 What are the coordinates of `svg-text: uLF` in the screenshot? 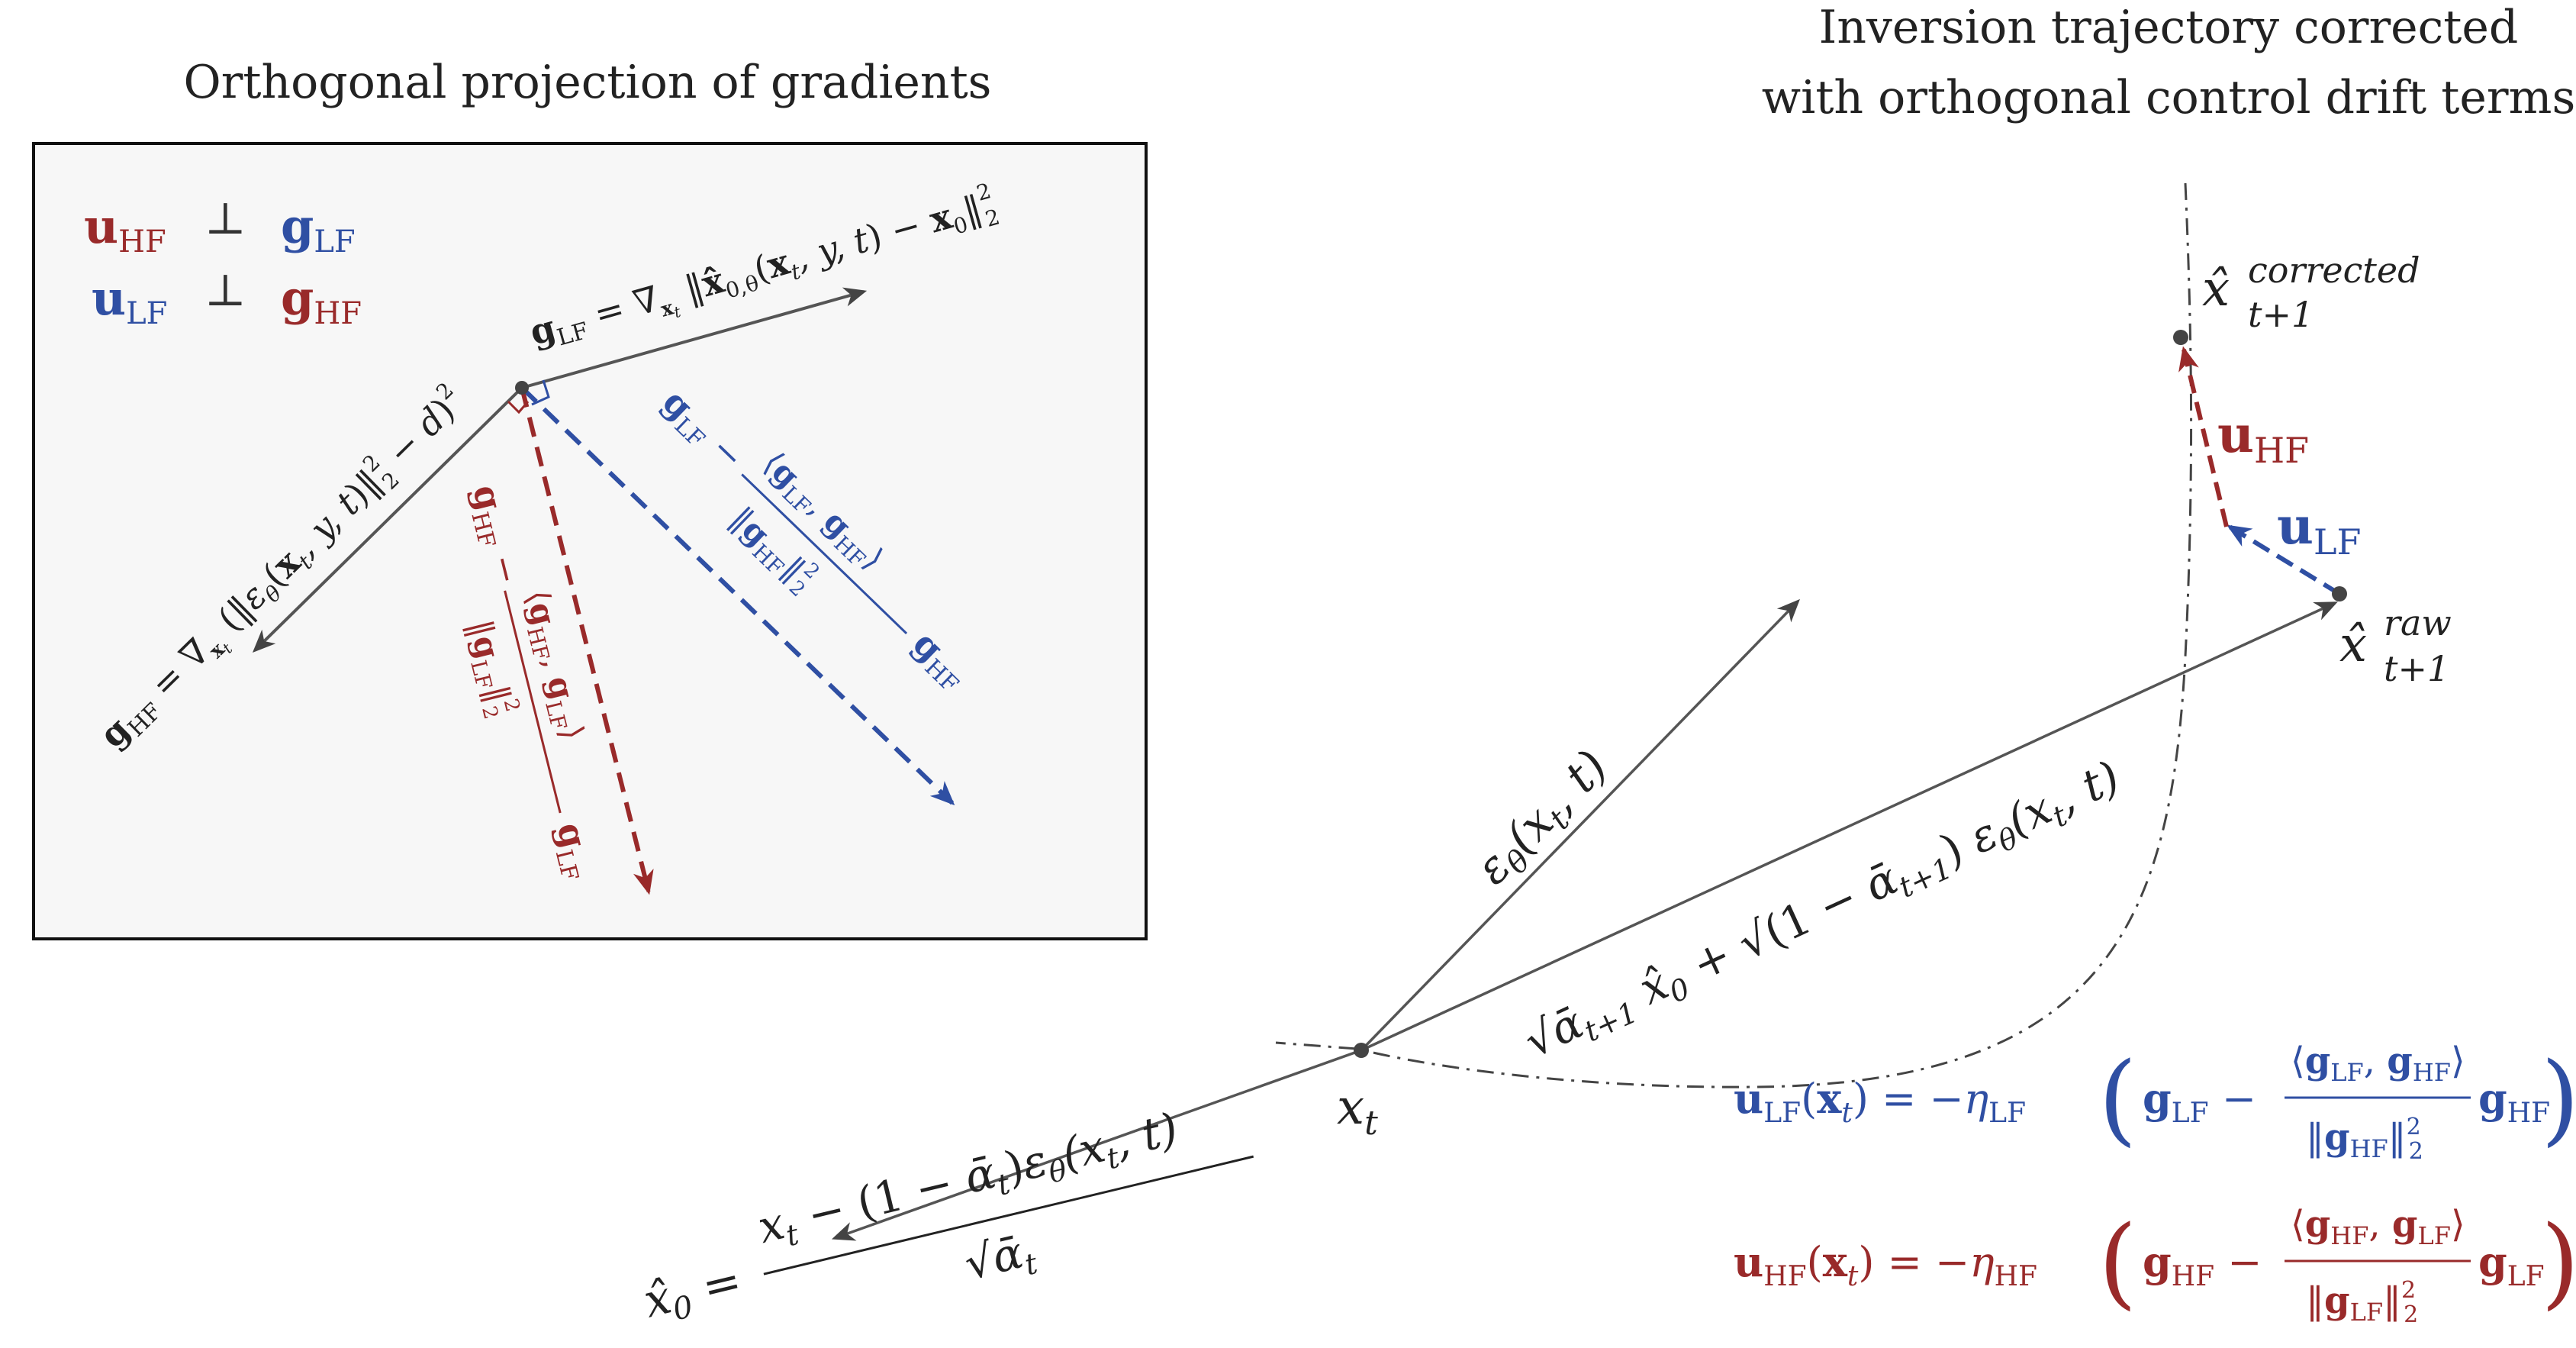 It's located at (2319, 529).